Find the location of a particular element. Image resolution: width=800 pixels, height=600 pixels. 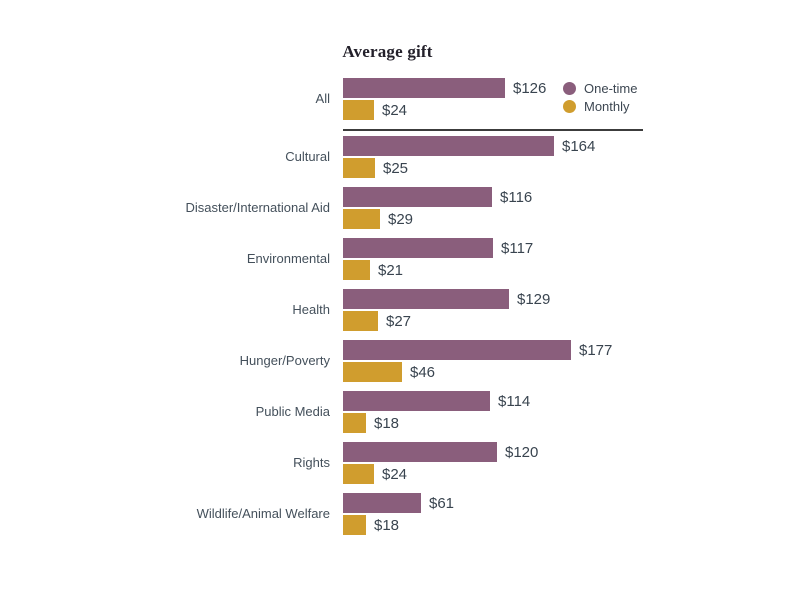

bar-group: Environmental $117 $21 is located at coordinates (440, 259).